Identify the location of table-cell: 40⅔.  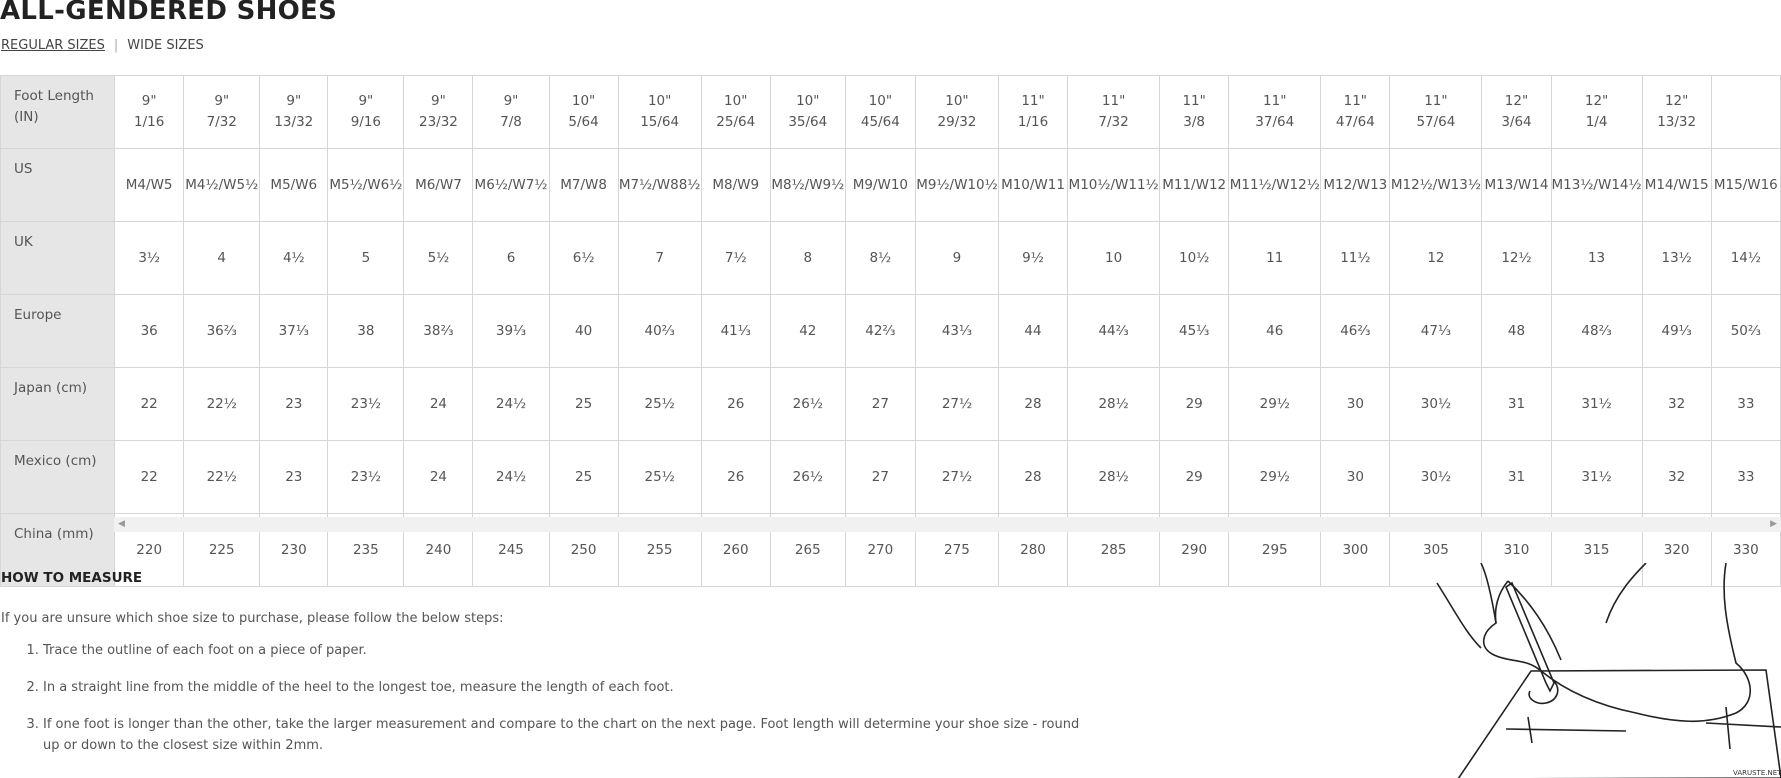
(659, 331).